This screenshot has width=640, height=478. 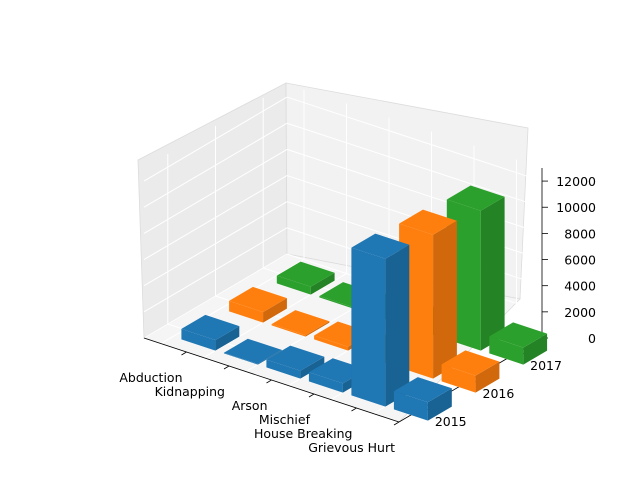 What do you see at coordinates (303, 433) in the screenshot?
I see `x-tick-label: House Breaking` at bounding box center [303, 433].